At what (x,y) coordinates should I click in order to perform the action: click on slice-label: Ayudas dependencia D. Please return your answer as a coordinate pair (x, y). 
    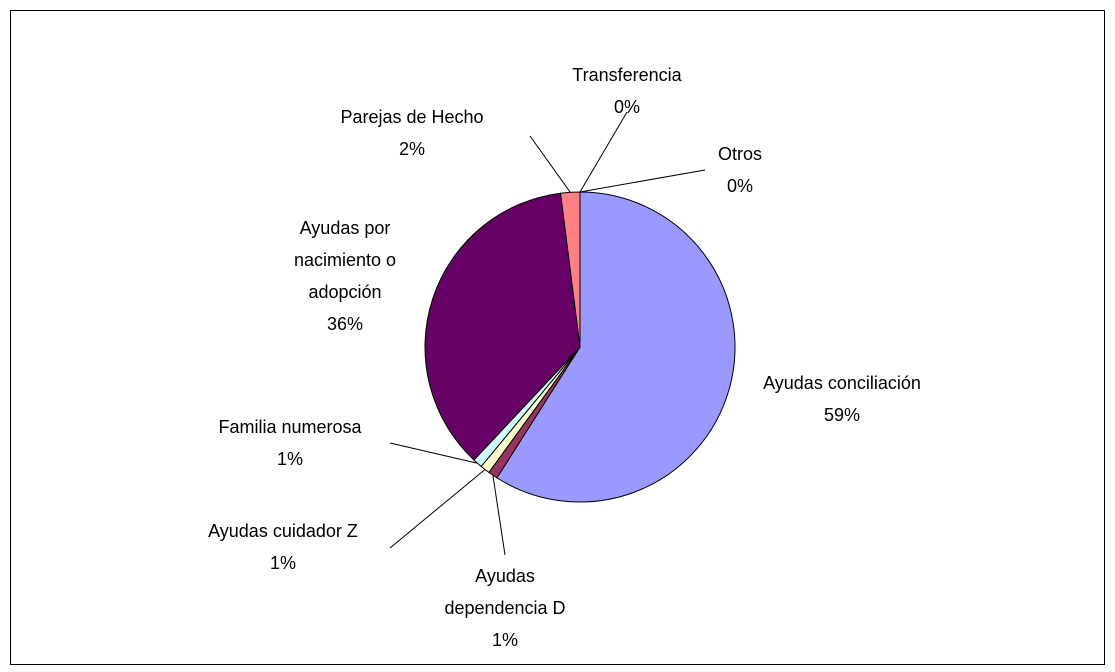
    Looking at the image, I should click on (504, 592).